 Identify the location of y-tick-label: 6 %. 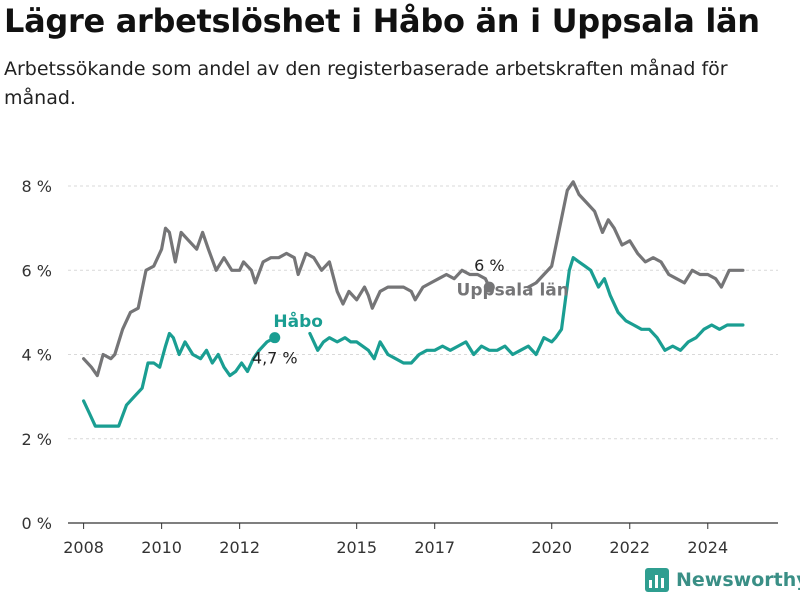
(37, 270).